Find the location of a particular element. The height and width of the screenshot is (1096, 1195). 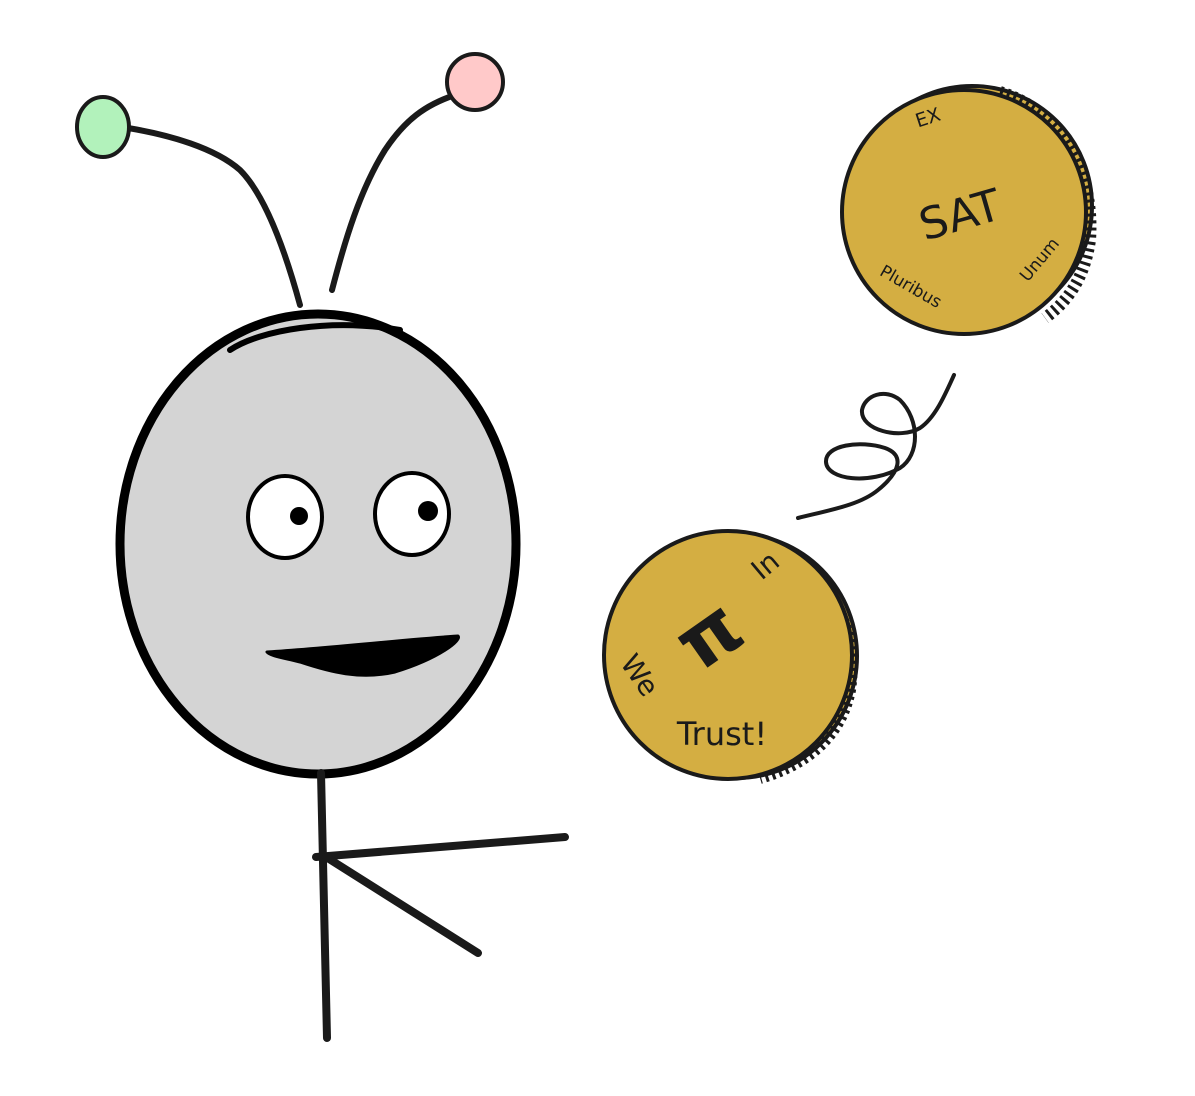

right-eye is located at coordinates (412, 514).